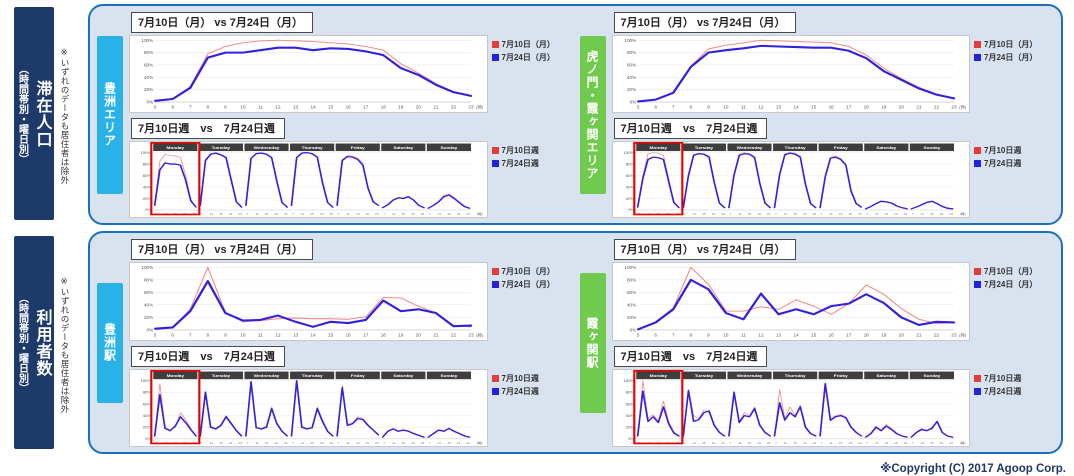  Describe the element at coordinates (110, 114) in the screenshot. I see `area-label-toyosu-area: 豊洲エリア` at that location.